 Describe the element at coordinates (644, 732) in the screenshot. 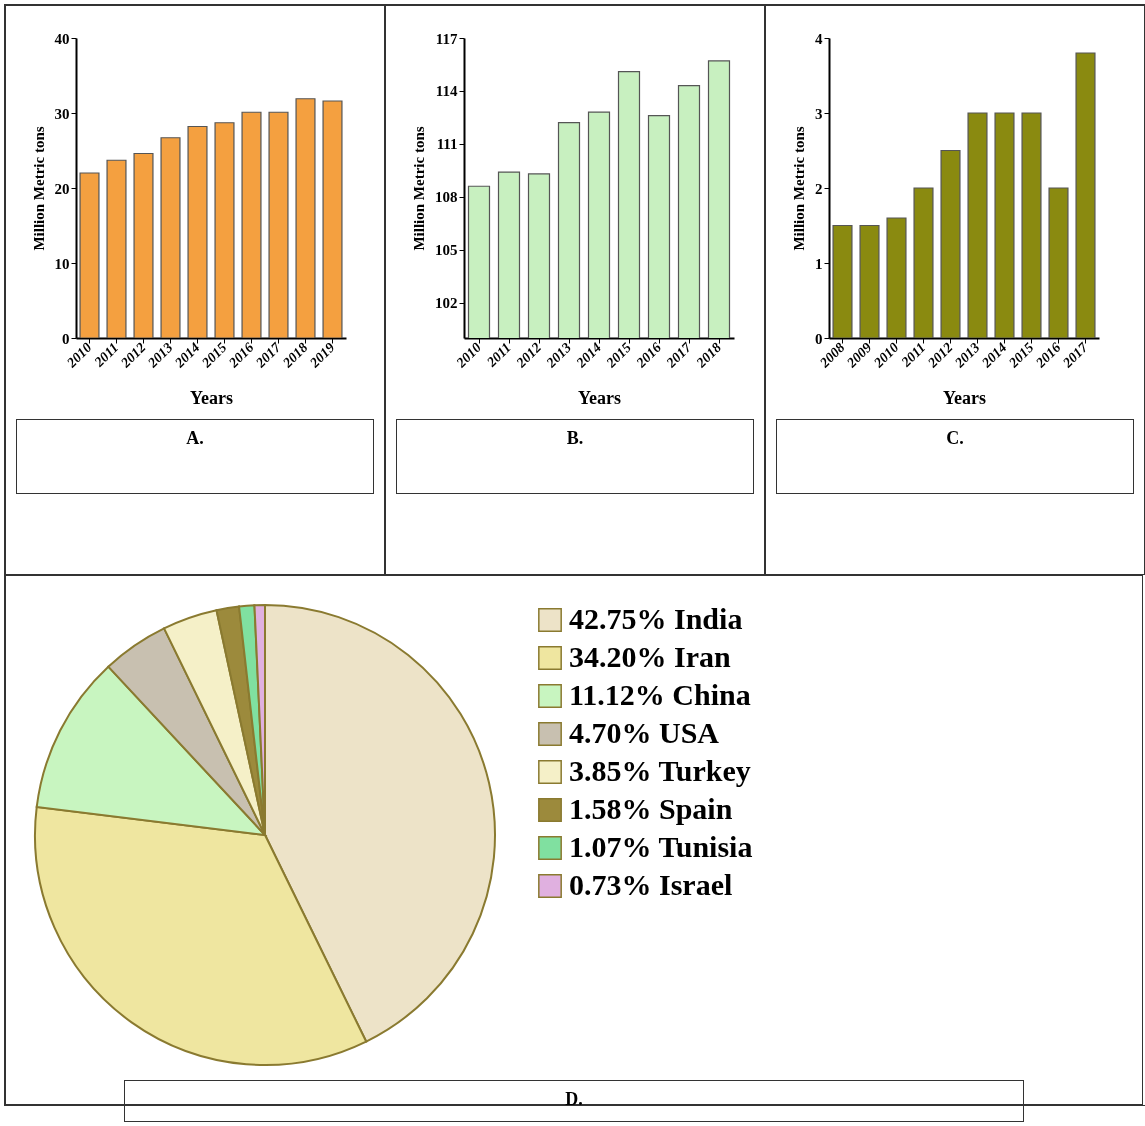

I see `legend-label: 4.70% USA` at that location.